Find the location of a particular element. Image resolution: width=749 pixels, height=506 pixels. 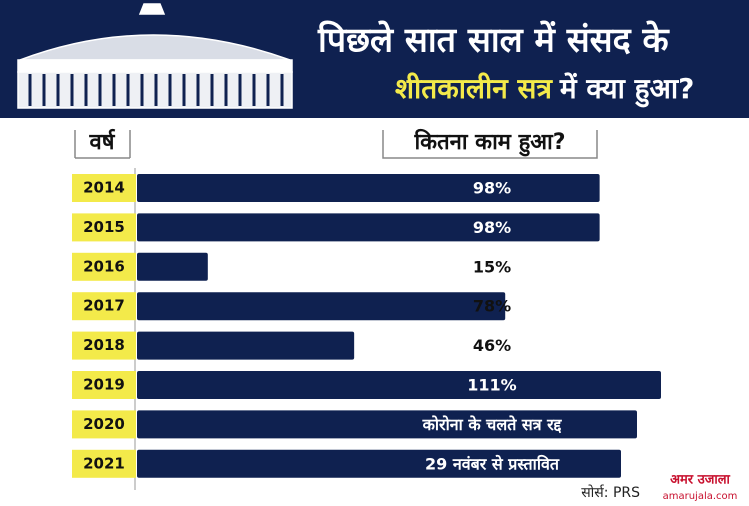

category-label: 2021 is located at coordinates (104, 463).